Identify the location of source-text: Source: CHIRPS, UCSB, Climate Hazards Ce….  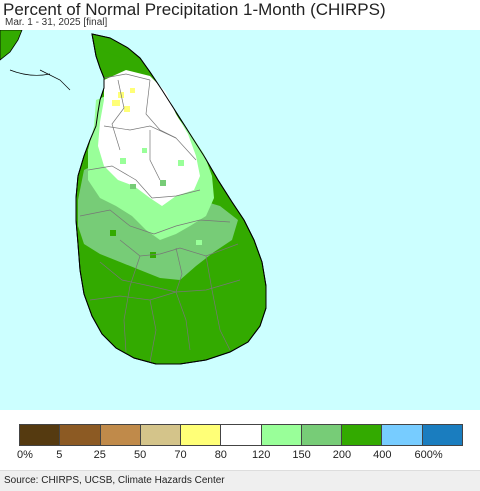
(114, 480).